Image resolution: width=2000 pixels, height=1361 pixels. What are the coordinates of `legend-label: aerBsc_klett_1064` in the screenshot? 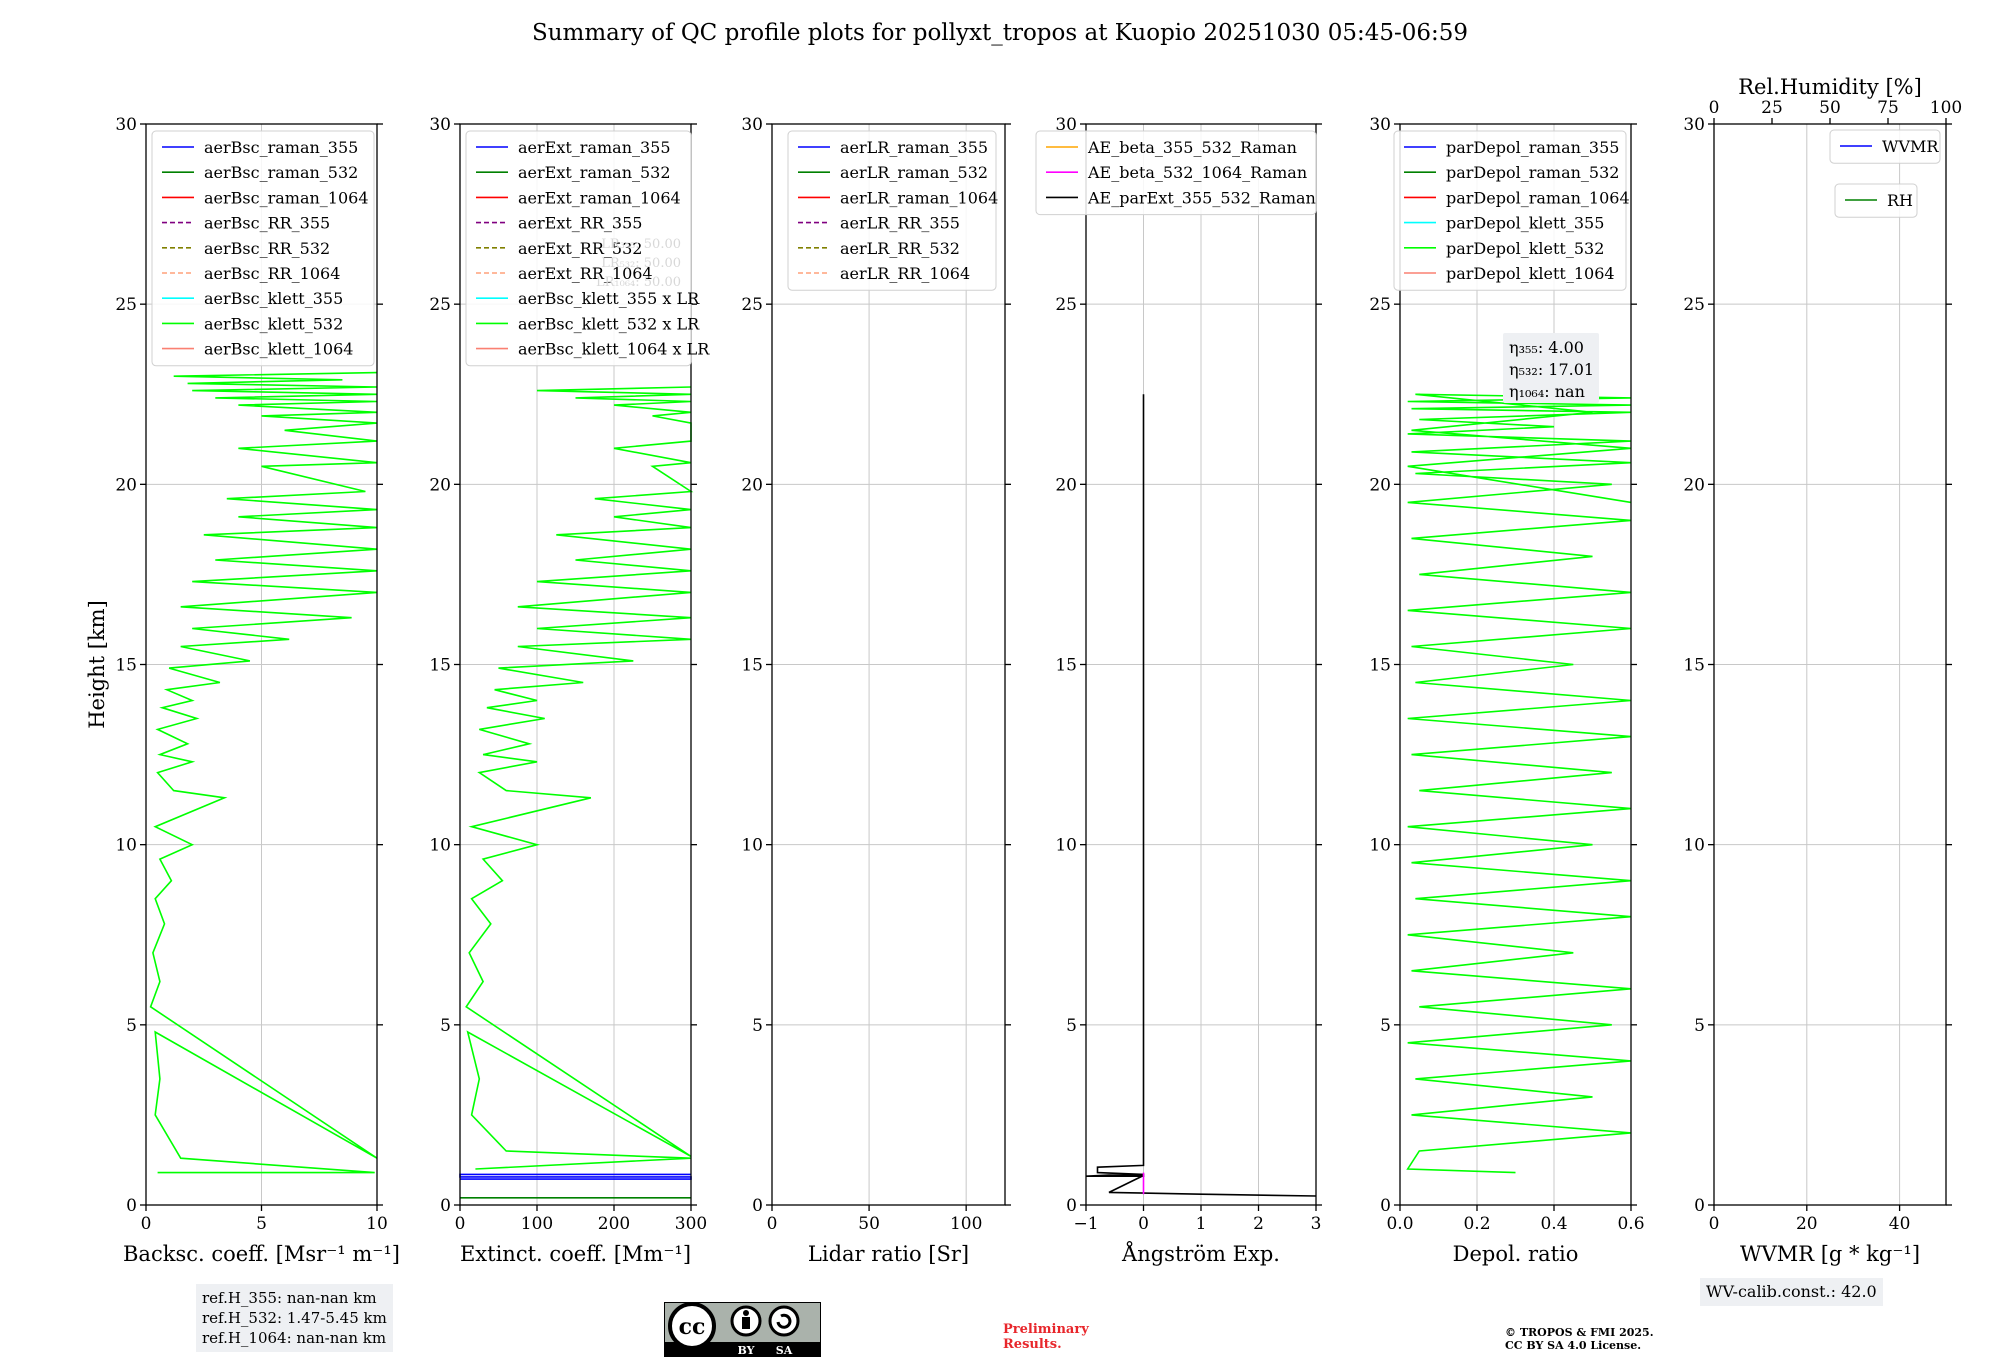 It's located at (278, 349).